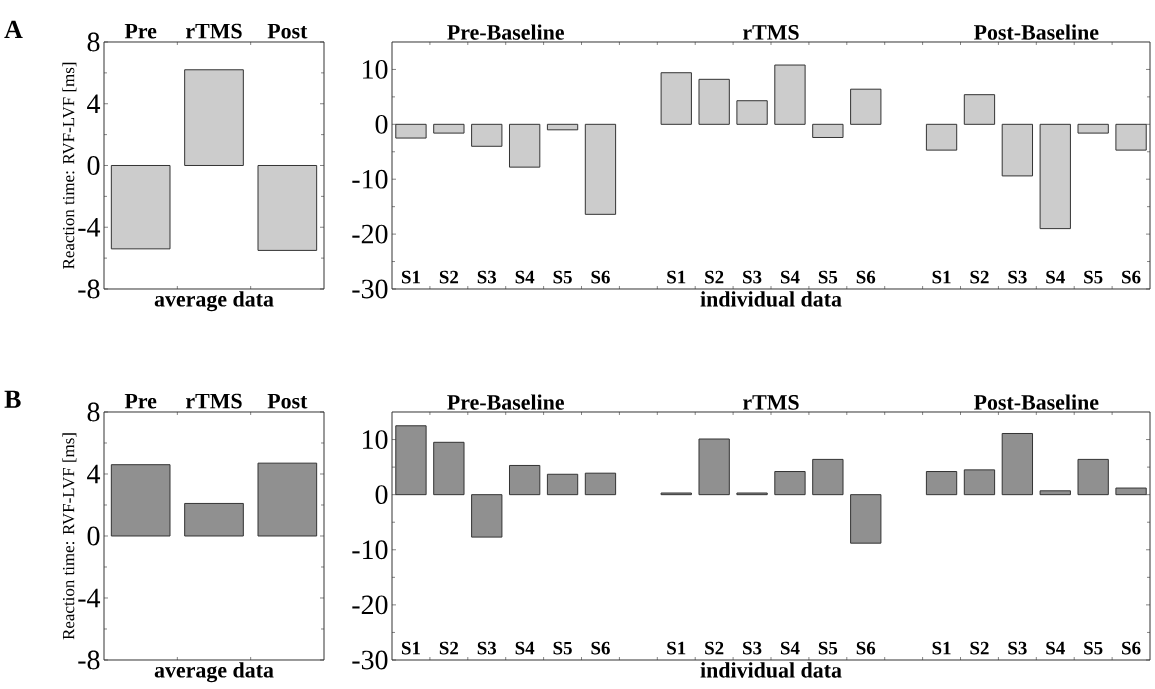  Describe the element at coordinates (12, 399) in the screenshot. I see `text: B` at that location.